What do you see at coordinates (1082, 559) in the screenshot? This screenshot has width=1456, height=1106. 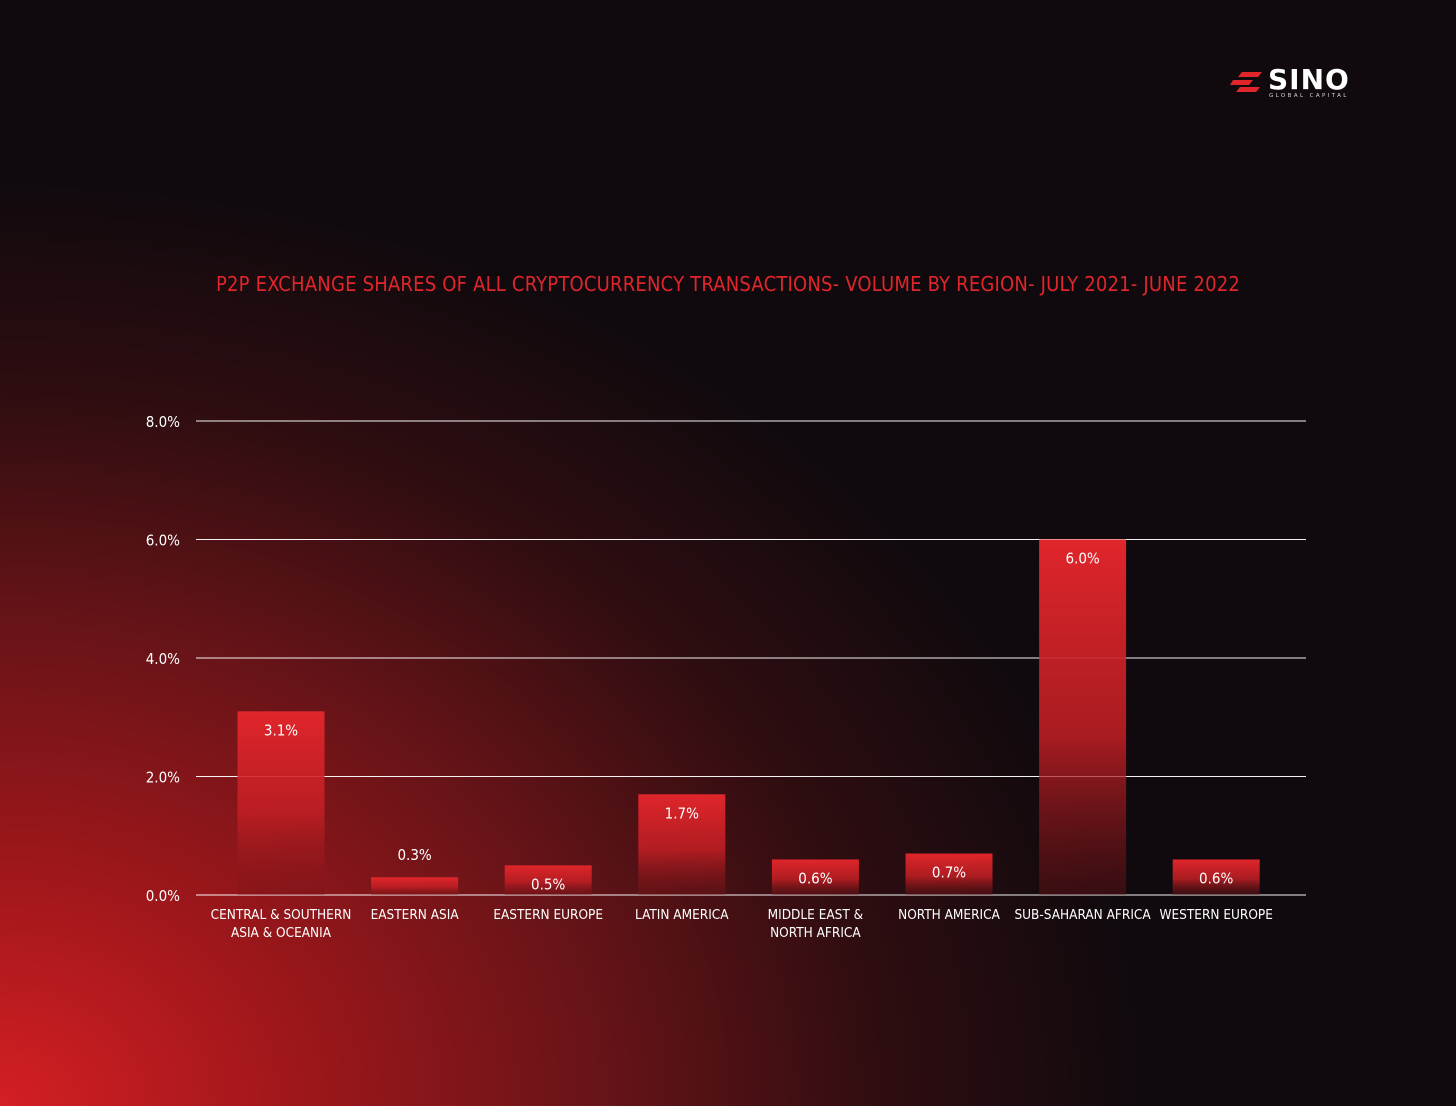 I see `bar-value-label: 6.0%` at bounding box center [1082, 559].